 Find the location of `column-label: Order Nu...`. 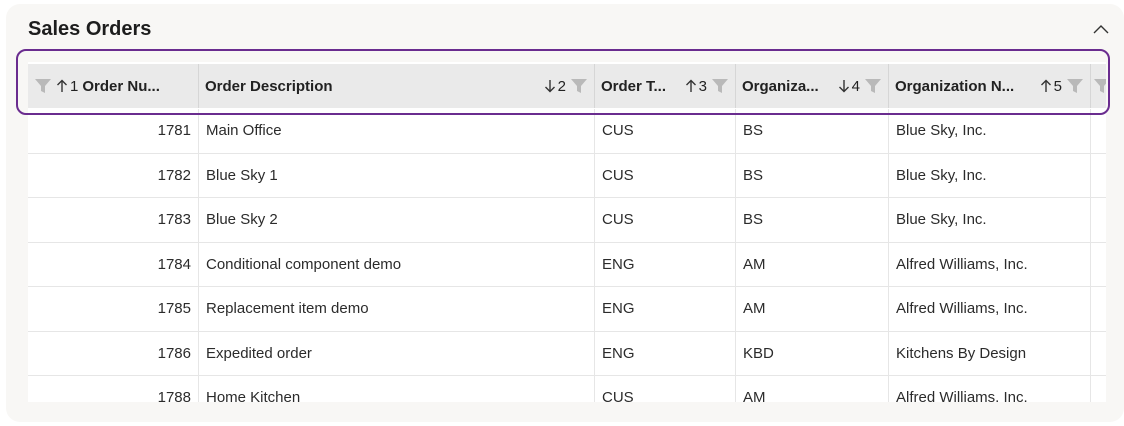

column-label: Order Nu... is located at coordinates (121, 86).